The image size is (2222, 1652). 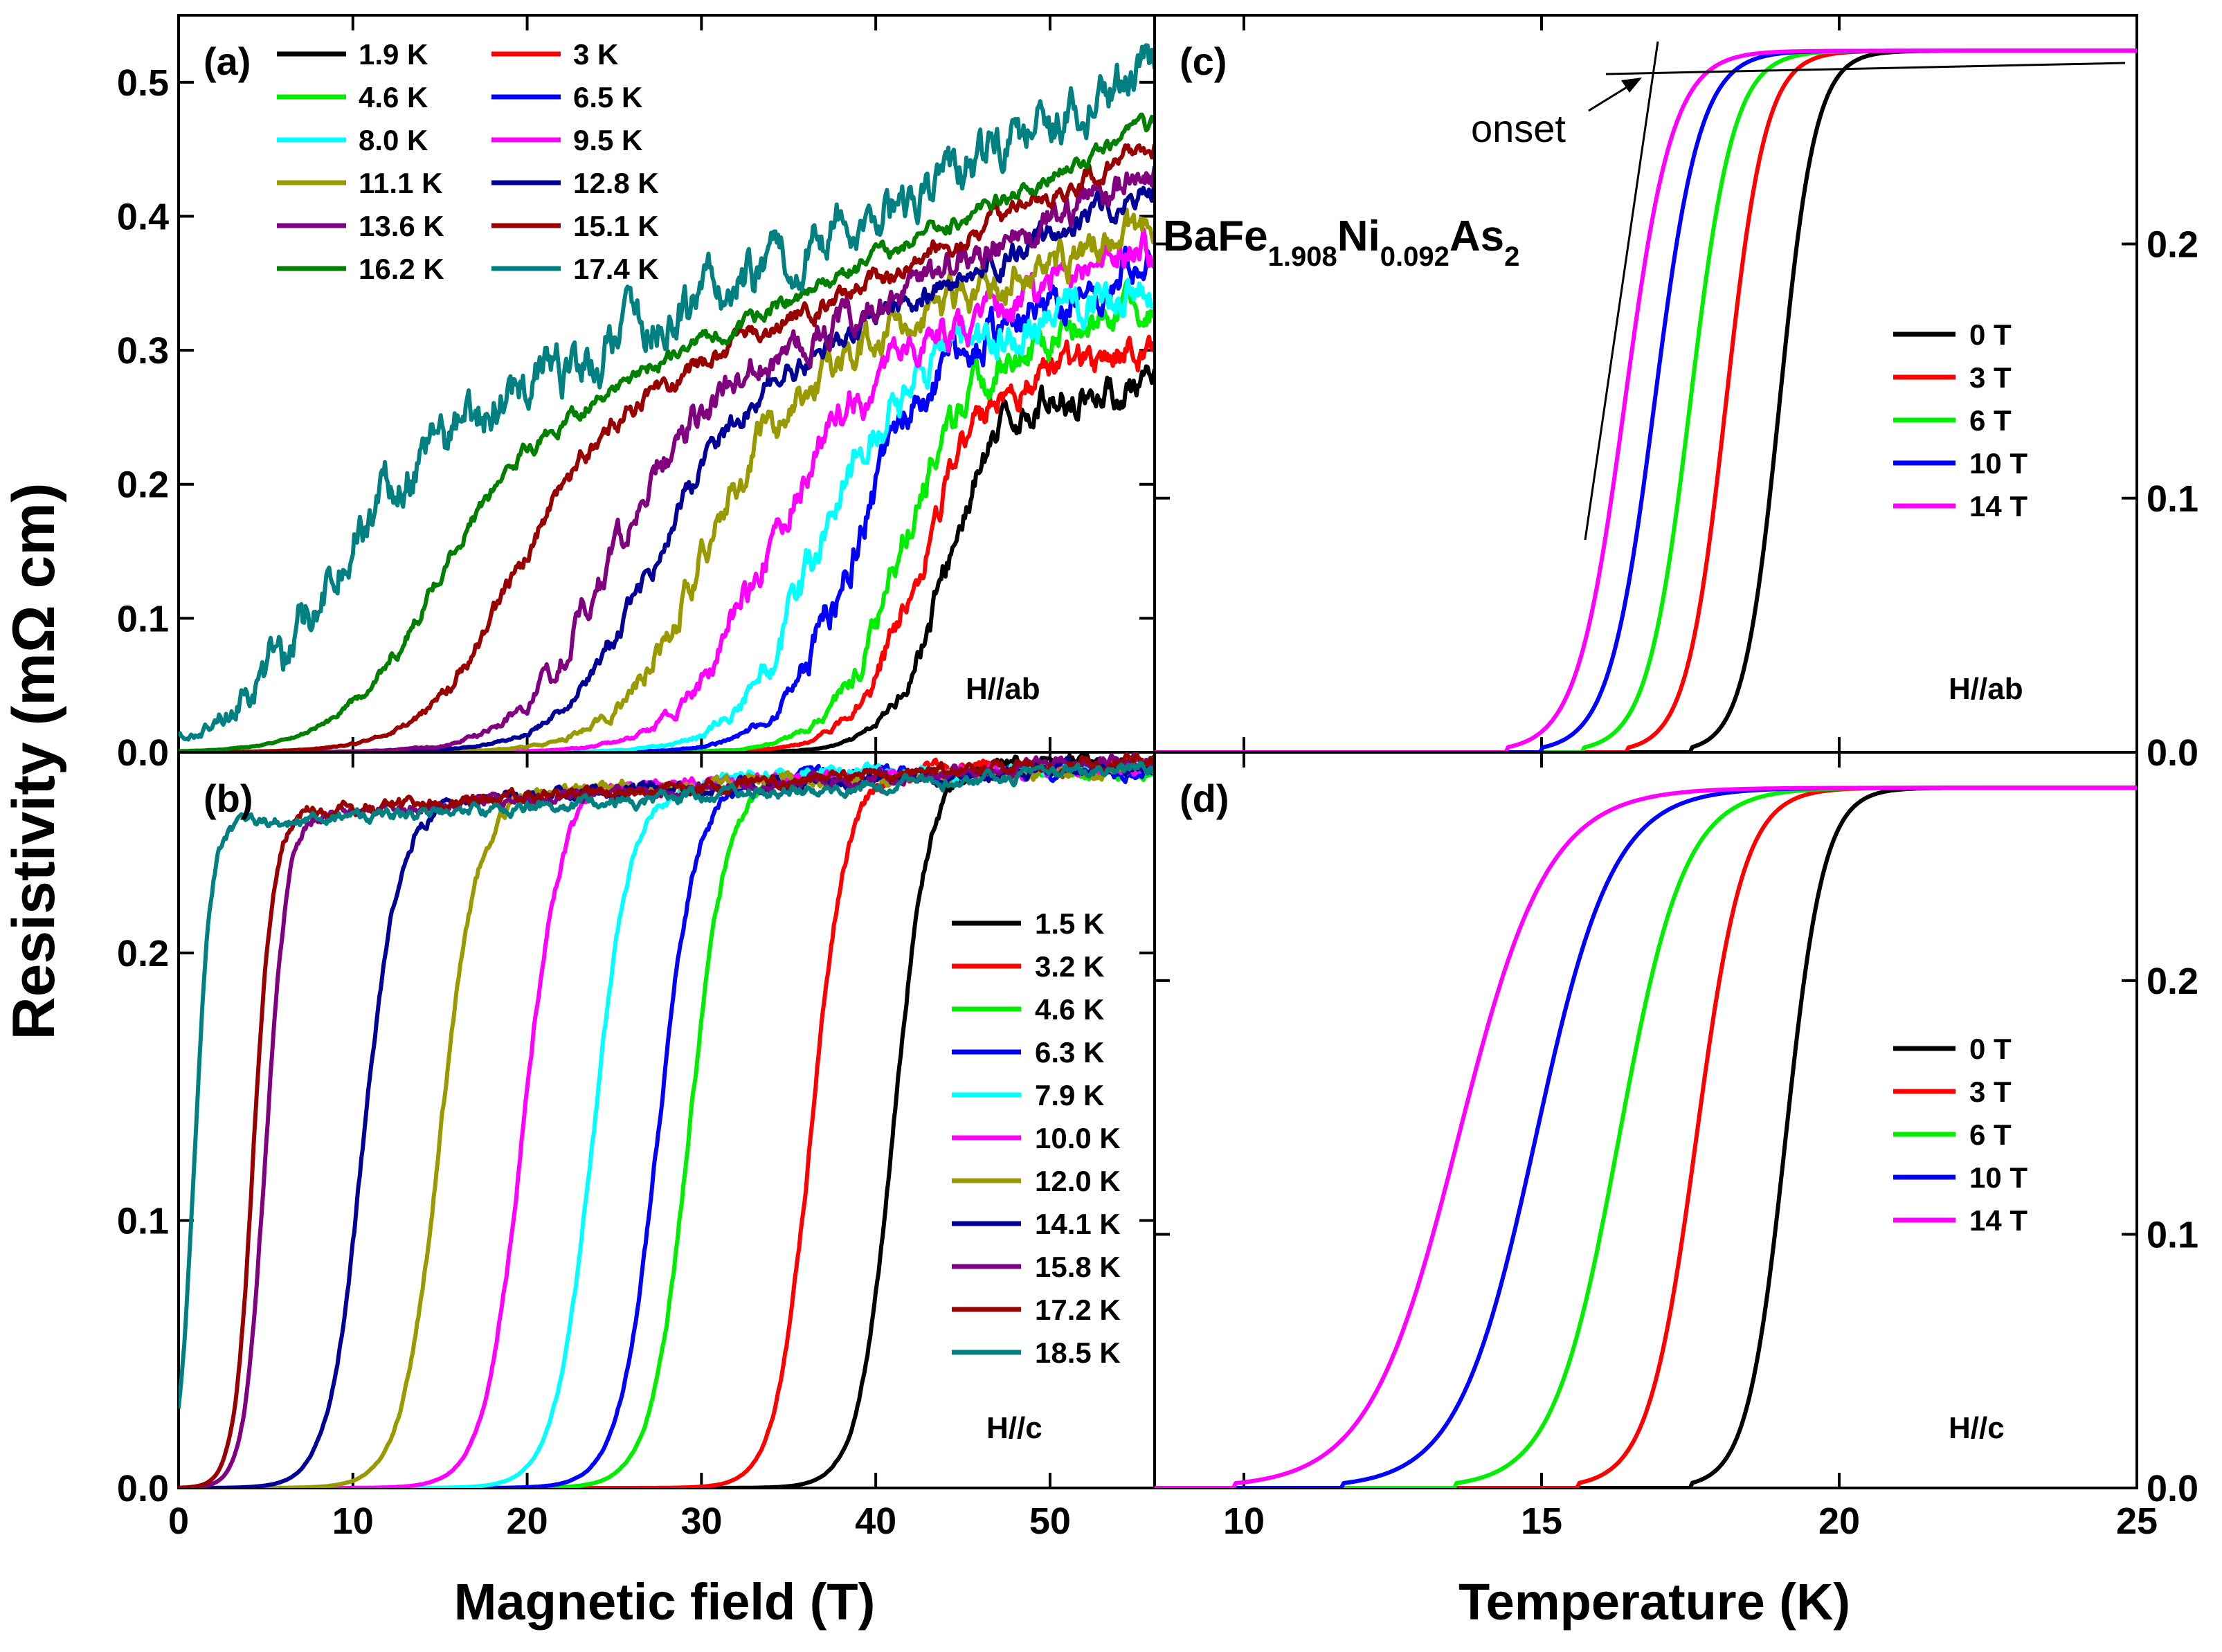 I want to click on legend-label: 6.3 K, so click(x=1069, y=1052).